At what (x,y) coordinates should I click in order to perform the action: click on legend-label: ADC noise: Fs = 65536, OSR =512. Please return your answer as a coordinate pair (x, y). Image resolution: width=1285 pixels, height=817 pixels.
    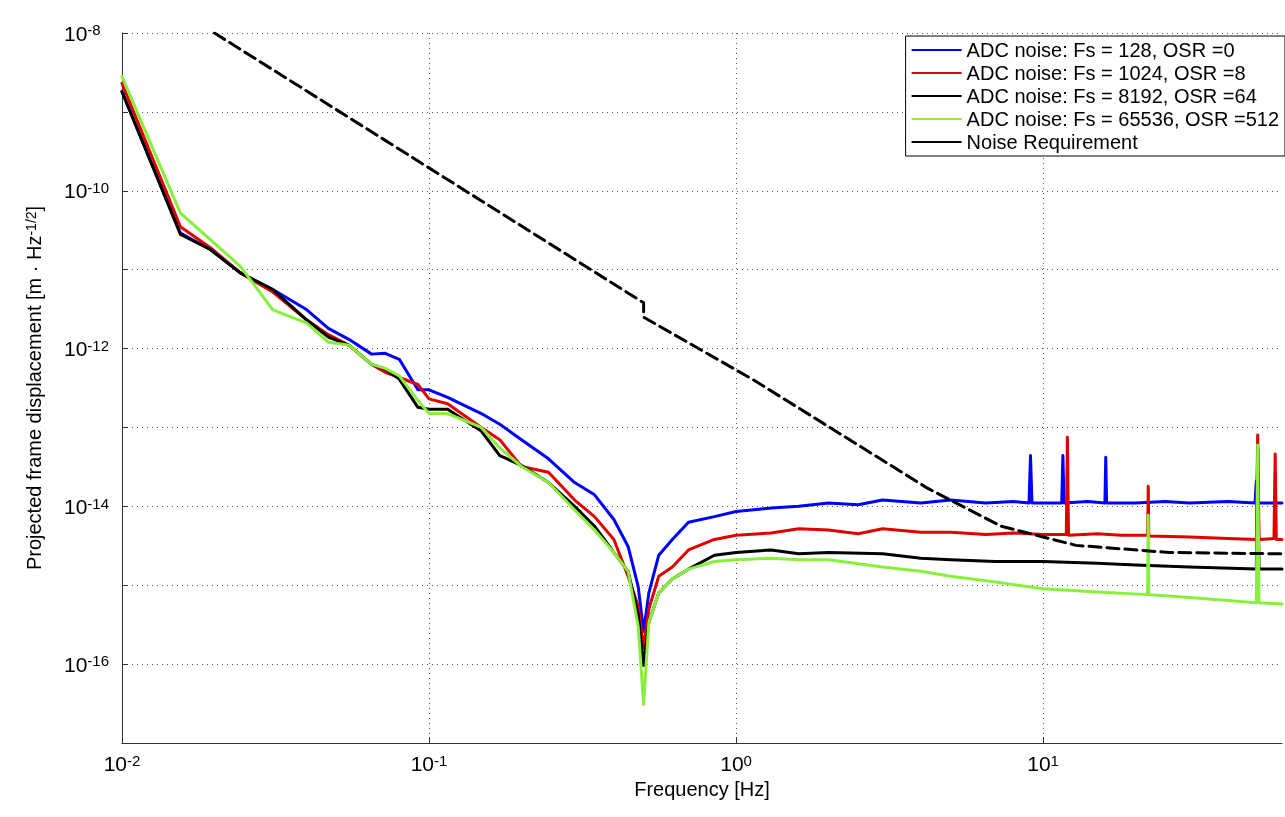
    Looking at the image, I should click on (1123, 119).